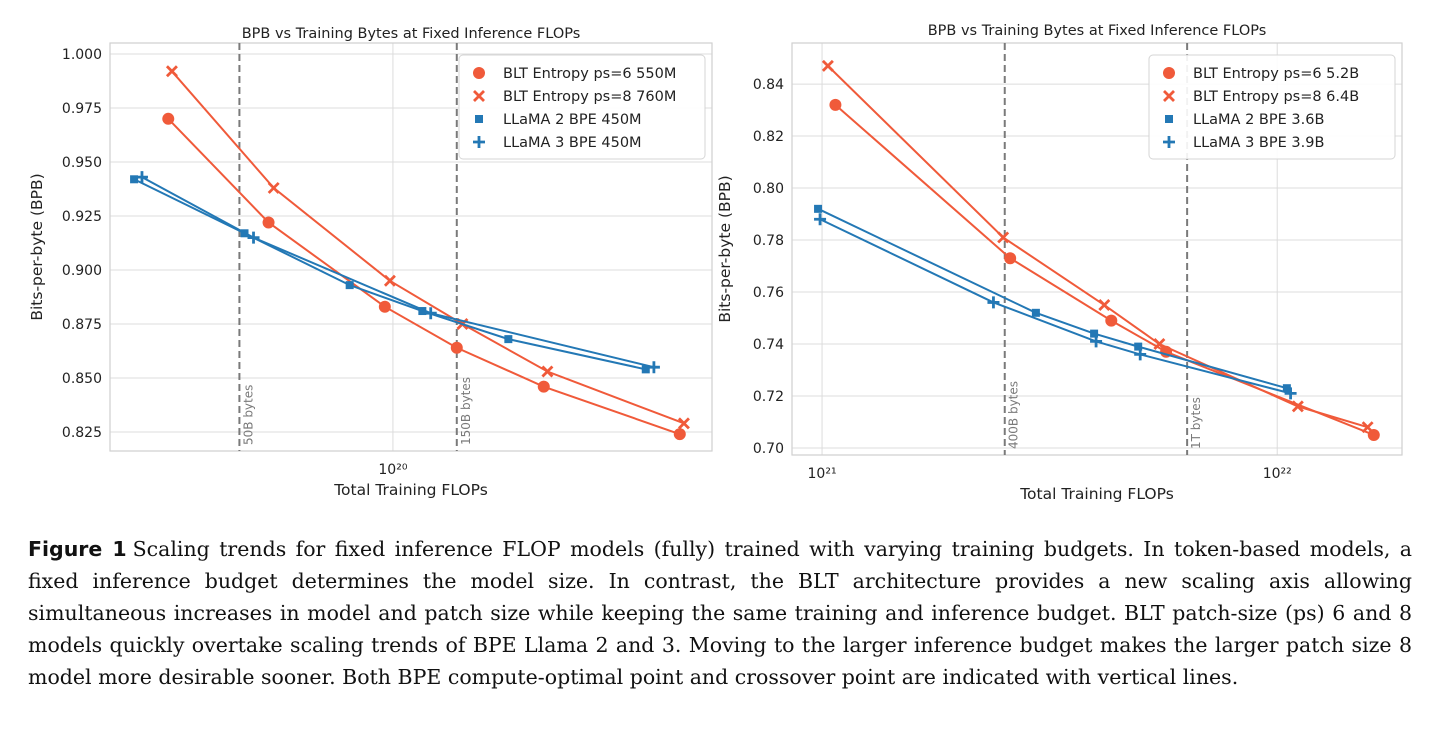  Describe the element at coordinates (82, 163) in the screenshot. I see `y-tick-label: 0.950` at that location.